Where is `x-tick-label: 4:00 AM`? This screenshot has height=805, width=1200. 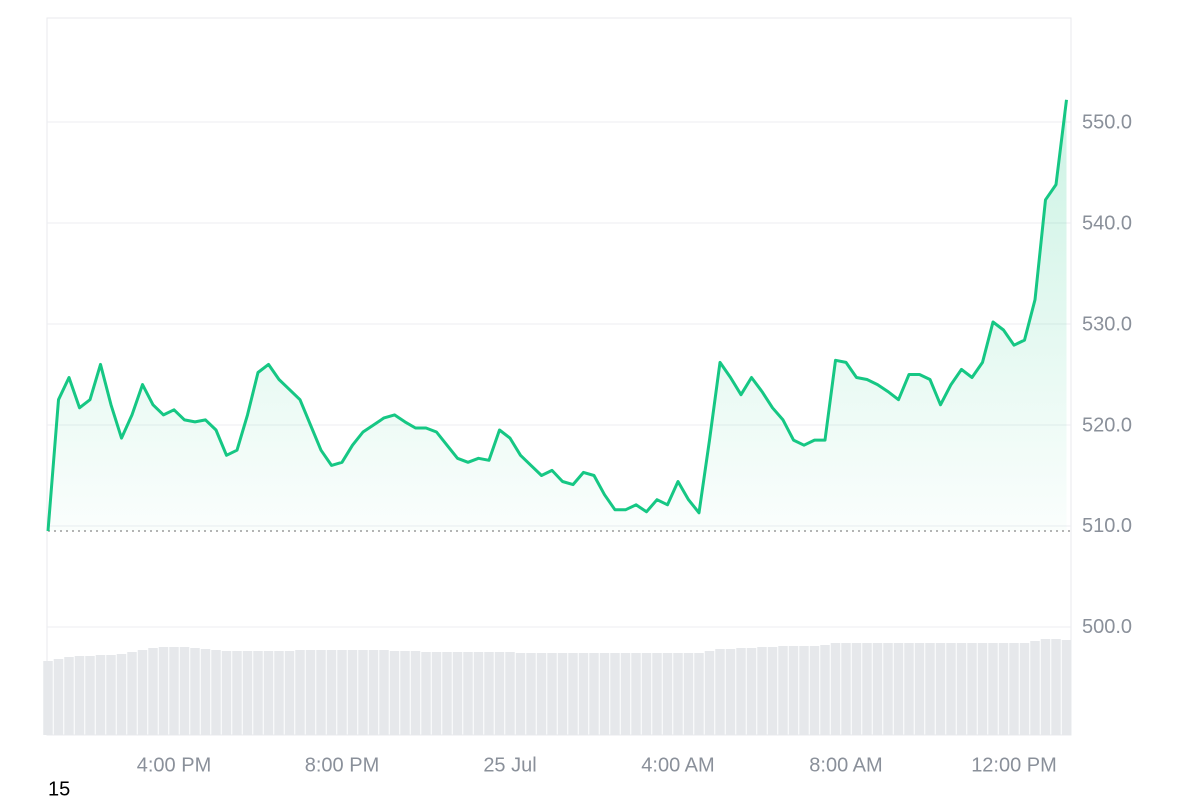
x-tick-label: 4:00 AM is located at coordinates (677, 765).